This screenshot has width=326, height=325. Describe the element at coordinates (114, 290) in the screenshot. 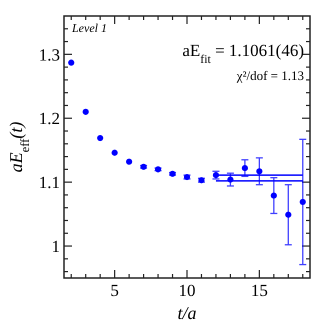

I see `x-tick-label: 5` at that location.